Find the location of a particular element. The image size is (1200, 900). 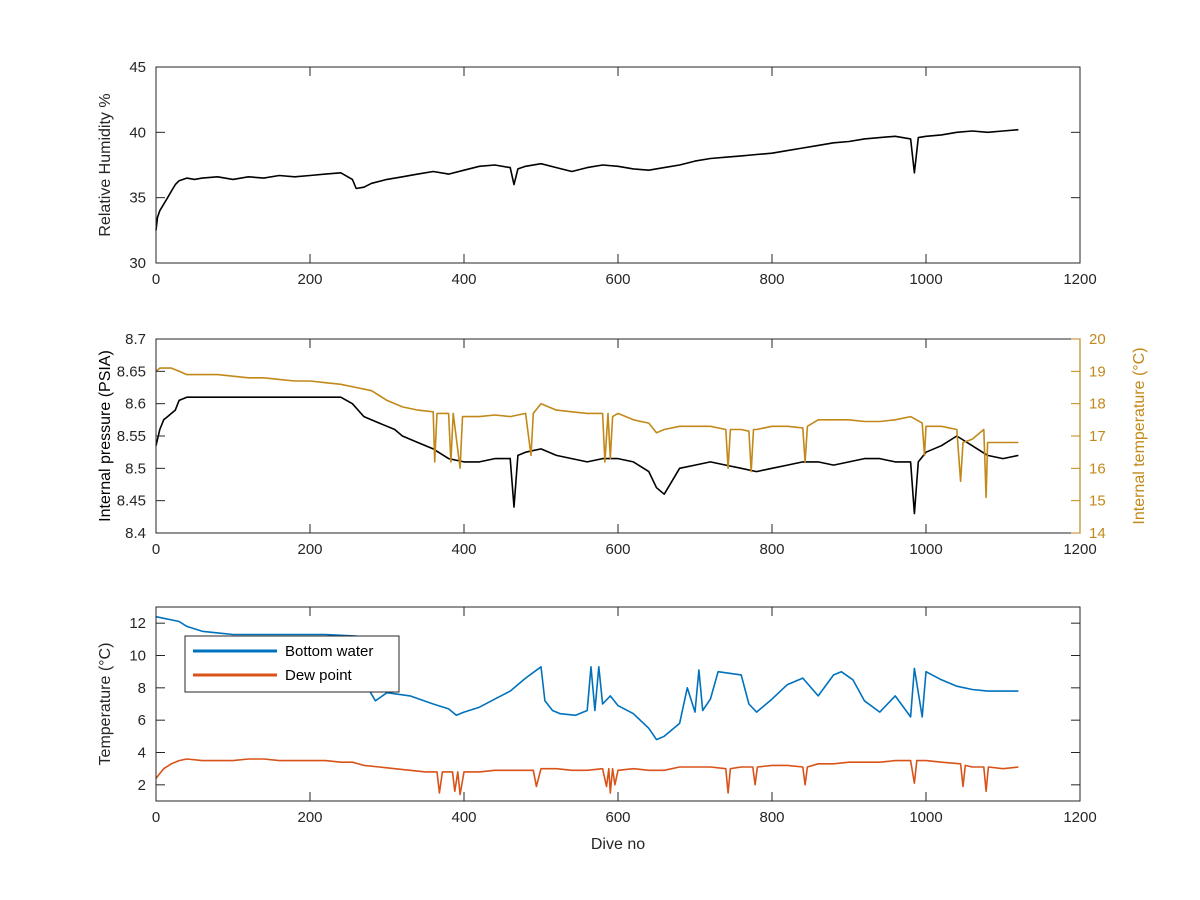

right-y-tick-label: 17 is located at coordinates (1097, 436).